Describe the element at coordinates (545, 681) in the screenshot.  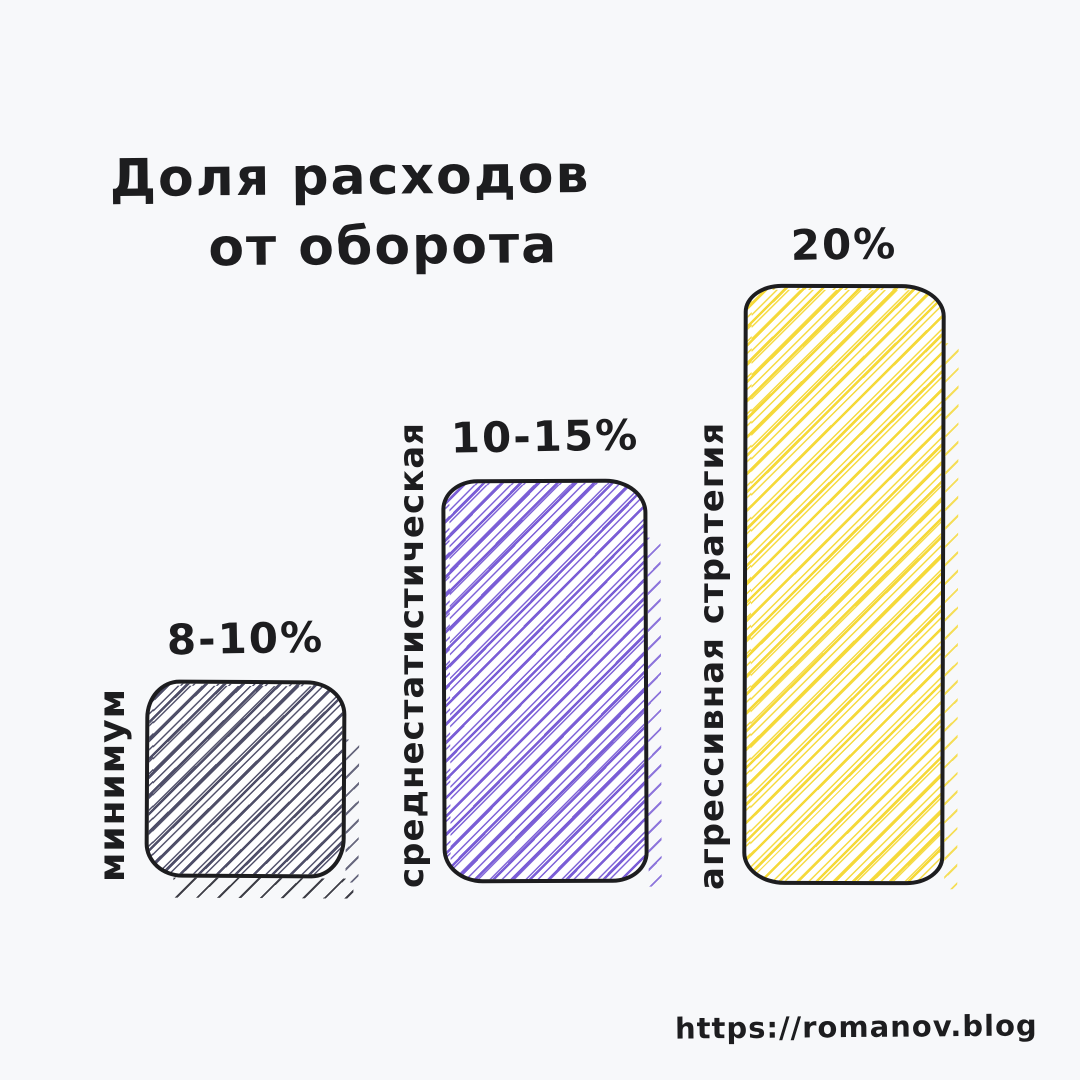
I see `bar-average` at that location.